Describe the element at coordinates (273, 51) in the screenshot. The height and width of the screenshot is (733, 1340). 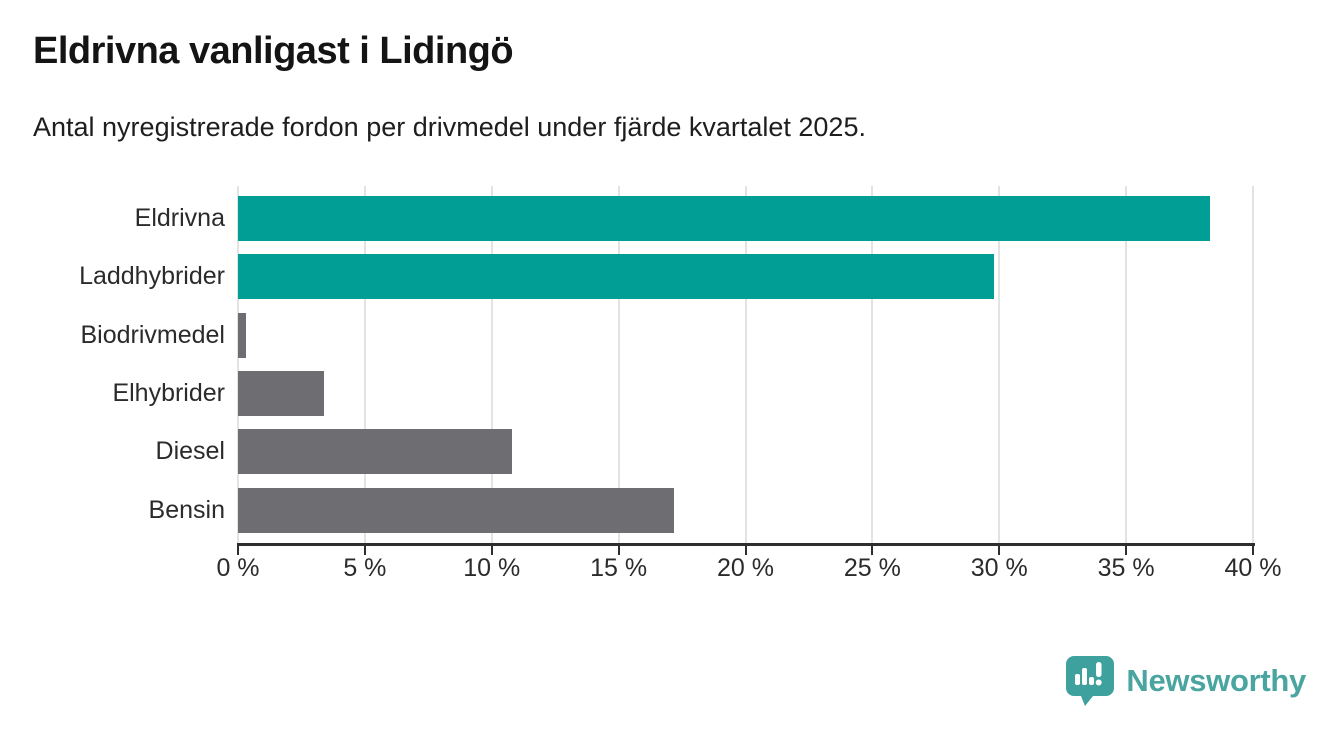
I see `page-title: Eldrivna vanligast i Lidingö` at that location.